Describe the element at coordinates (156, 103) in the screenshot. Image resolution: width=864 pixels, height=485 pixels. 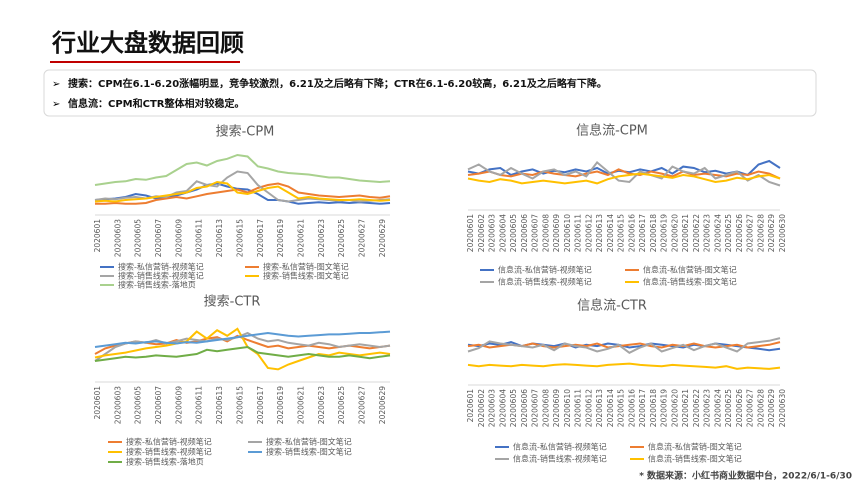
I see `bullet-text: 信息流：CPM和CTR整体相对较稳定。` at that location.